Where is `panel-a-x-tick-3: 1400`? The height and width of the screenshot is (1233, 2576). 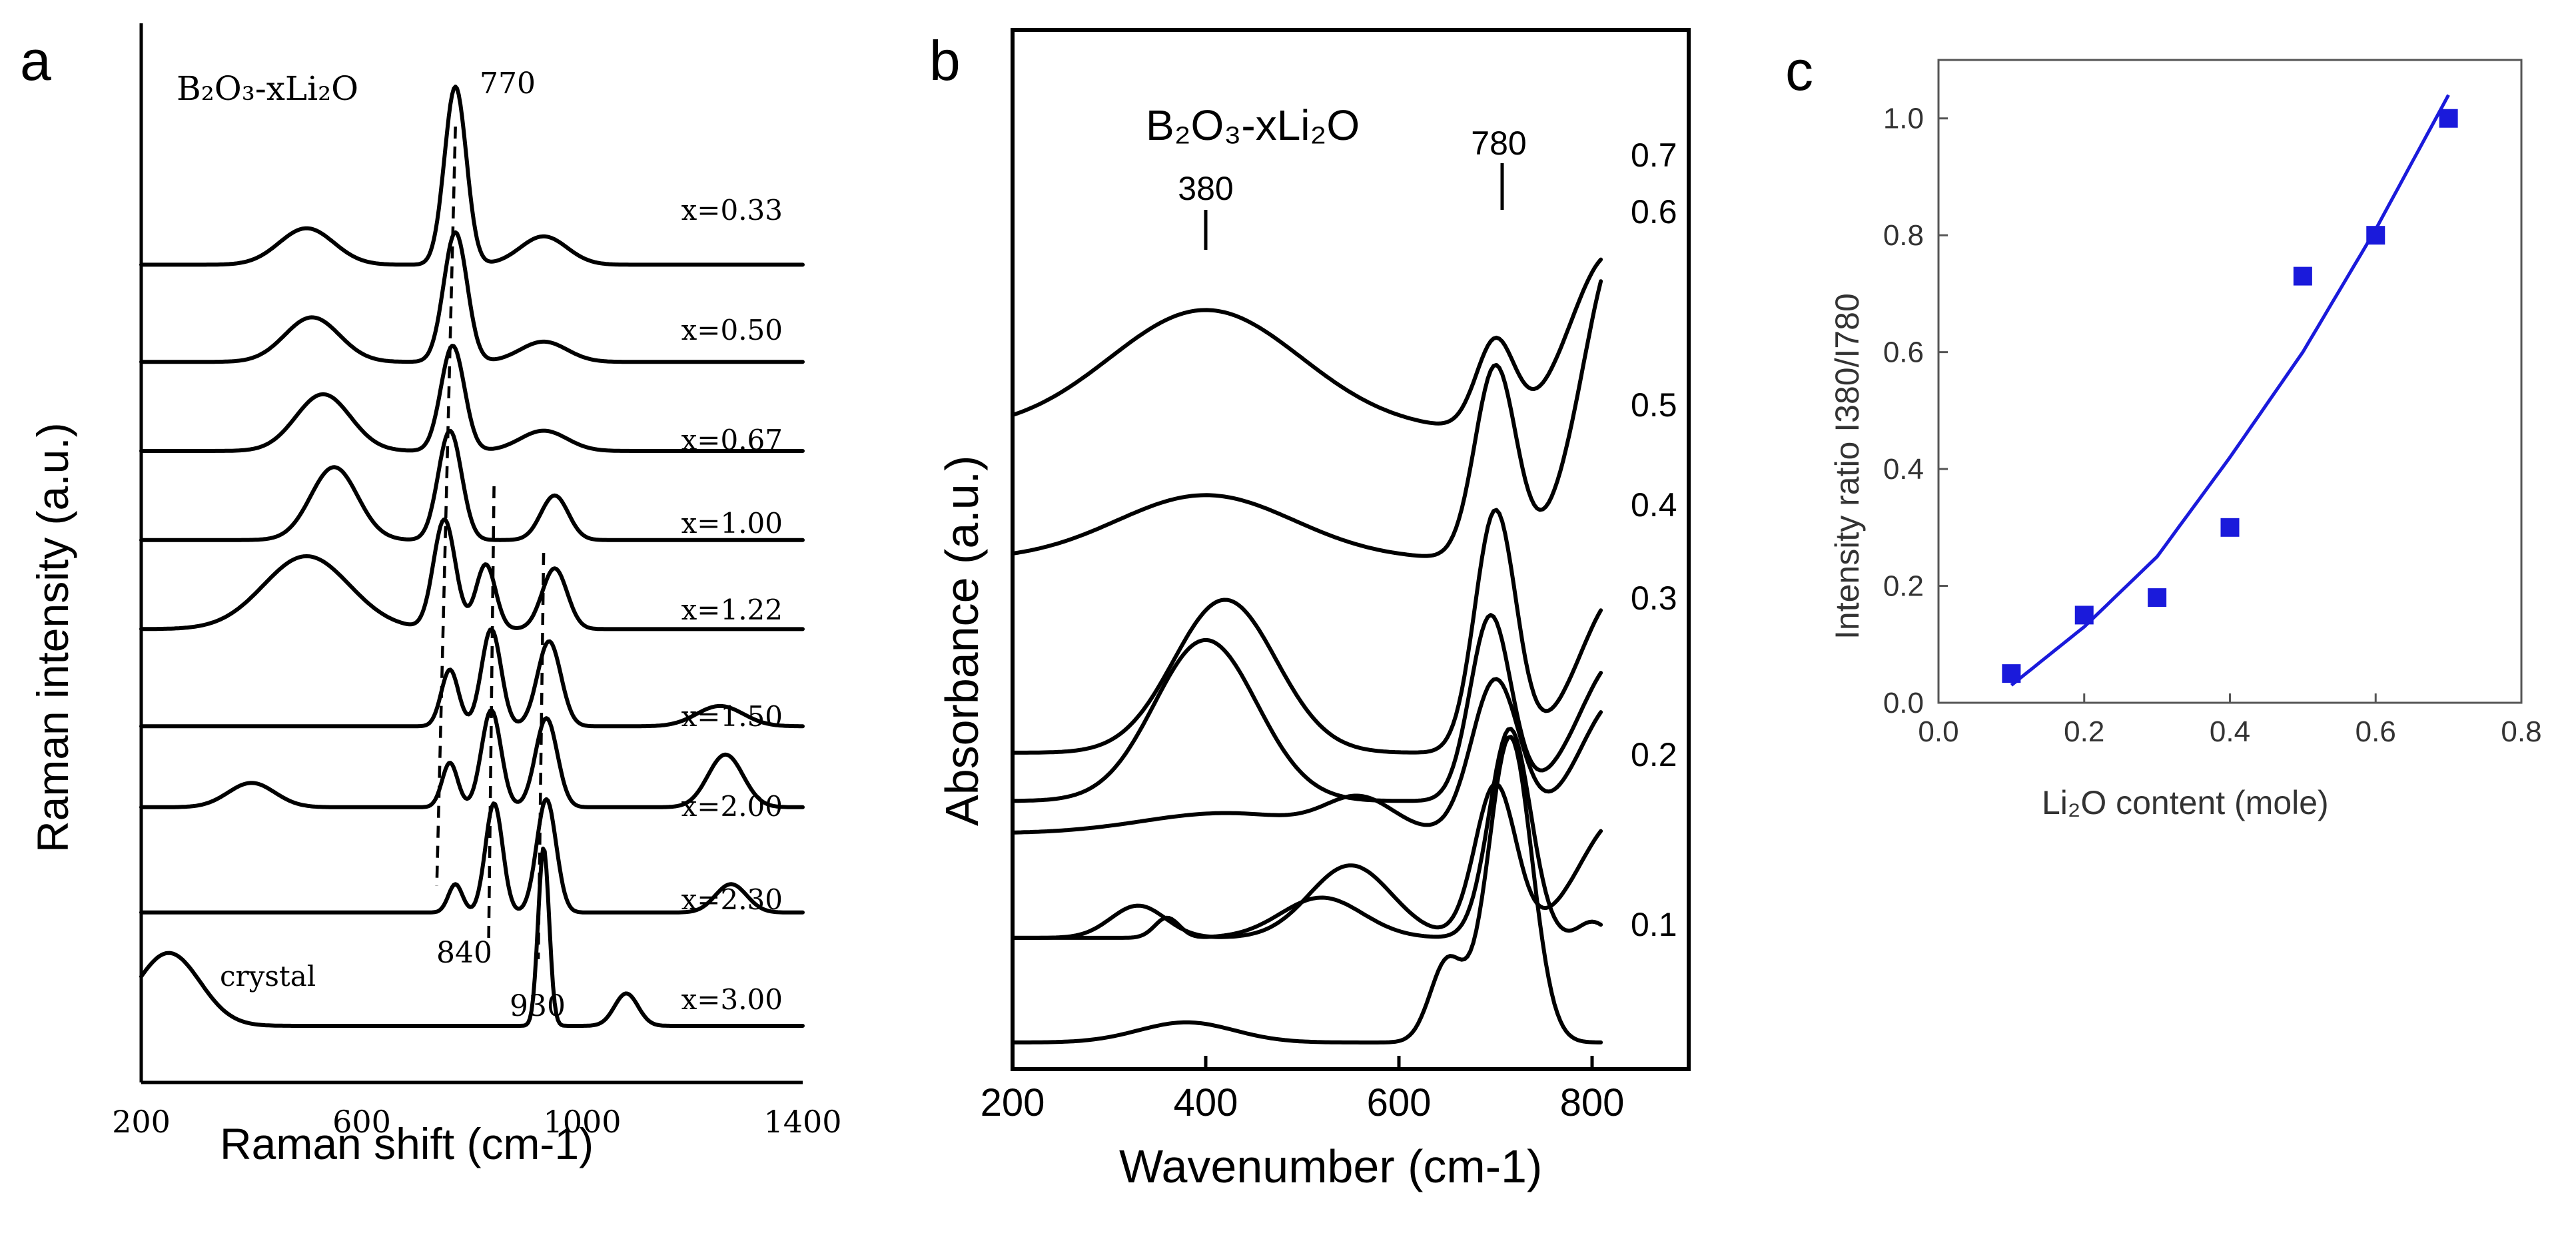
panel-a-x-tick-3: 1400 is located at coordinates (802, 1122).